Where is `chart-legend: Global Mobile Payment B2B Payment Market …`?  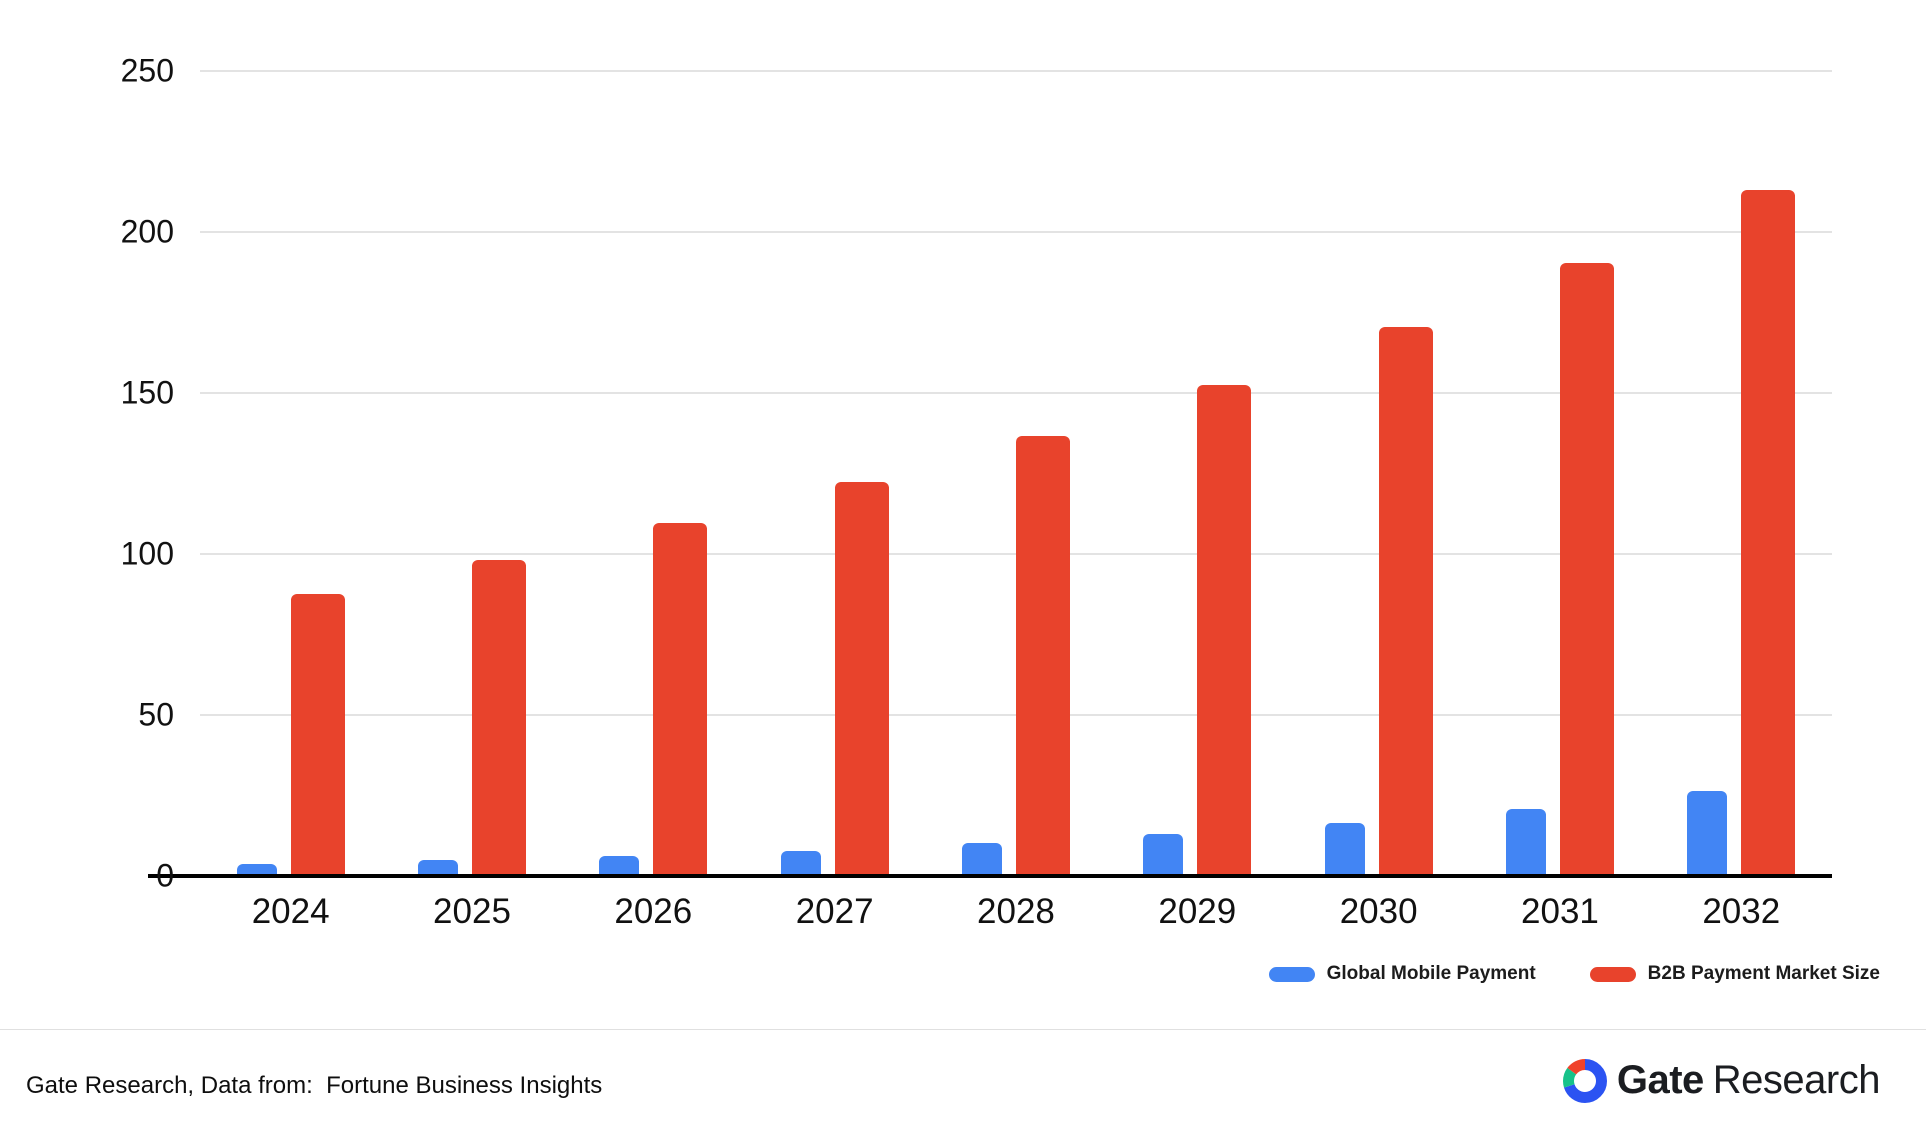
chart-legend: Global Mobile Payment B2B Payment Market … is located at coordinates (1574, 974).